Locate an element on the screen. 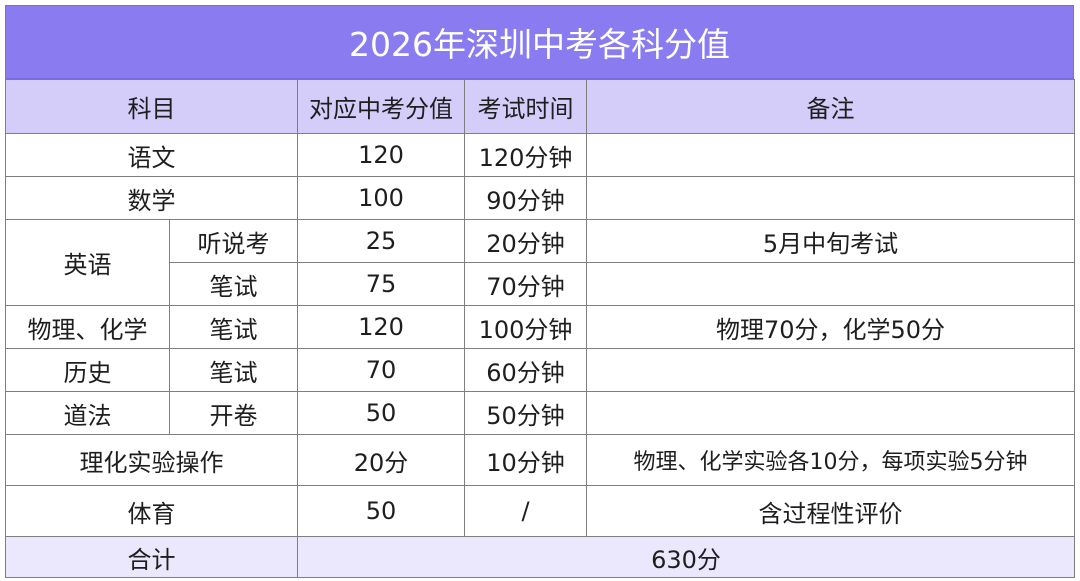  cell-note: 含过程性评价 is located at coordinates (830, 511).